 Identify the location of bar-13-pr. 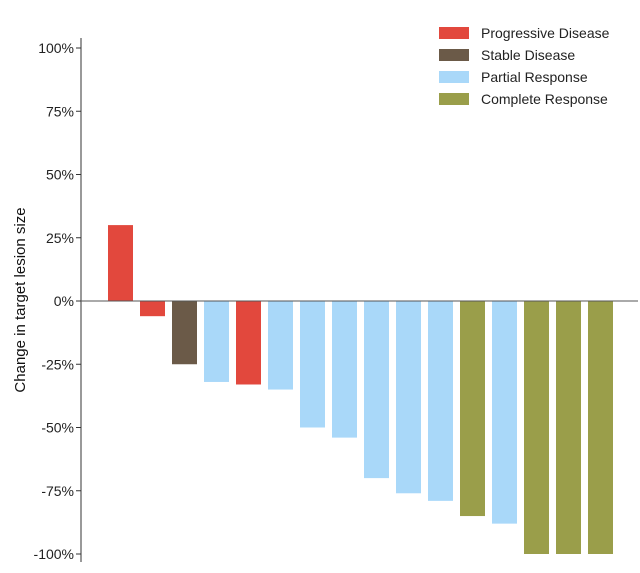
(504, 412).